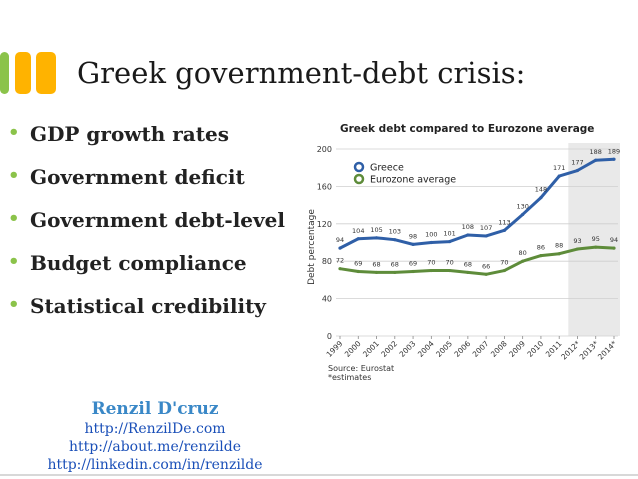  I want to click on data-label: 100, so click(431, 235).